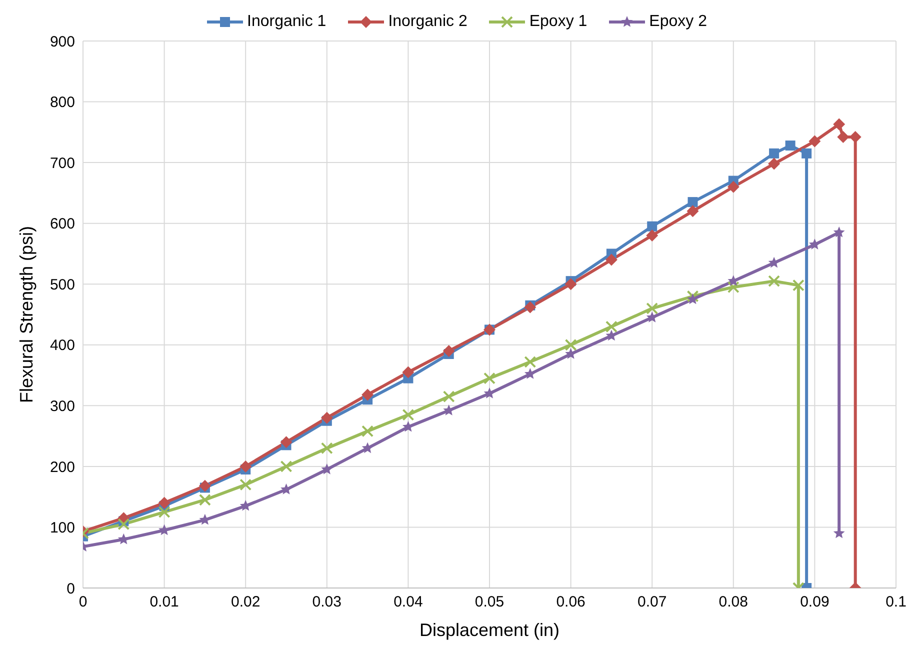 Image resolution: width=917 pixels, height=658 pixels. I want to click on x-tick-label: 0.06, so click(571, 602).